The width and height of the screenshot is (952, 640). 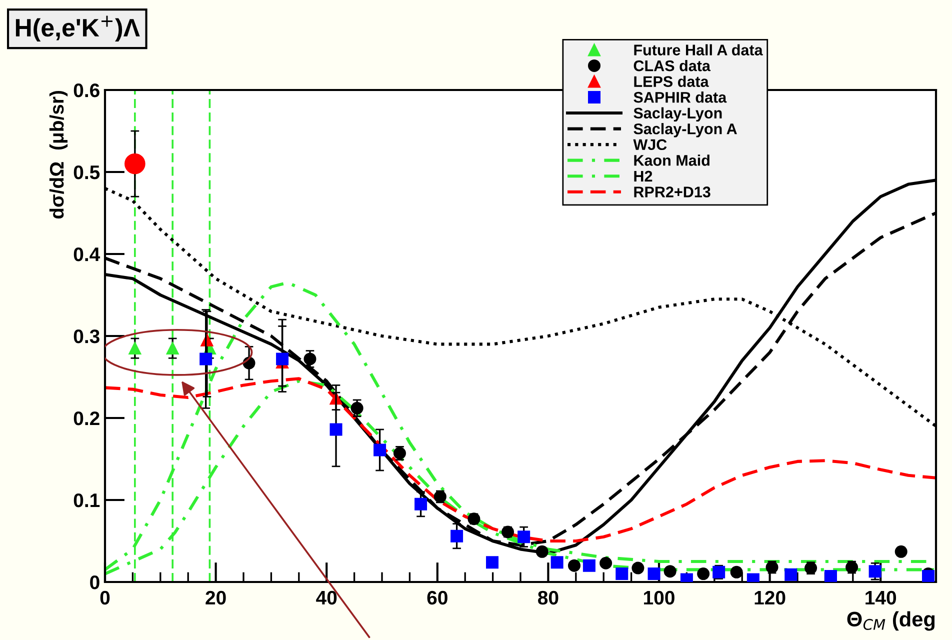 What do you see at coordinates (698, 50) in the screenshot?
I see `legend-label: Future Hall A data` at bounding box center [698, 50].